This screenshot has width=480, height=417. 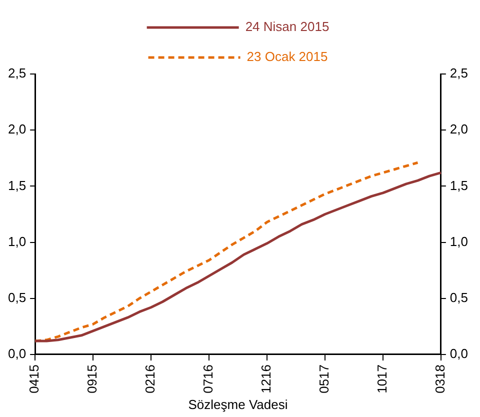 What do you see at coordinates (287, 56) in the screenshot?
I see `text: 23 Ocak 2015` at bounding box center [287, 56].